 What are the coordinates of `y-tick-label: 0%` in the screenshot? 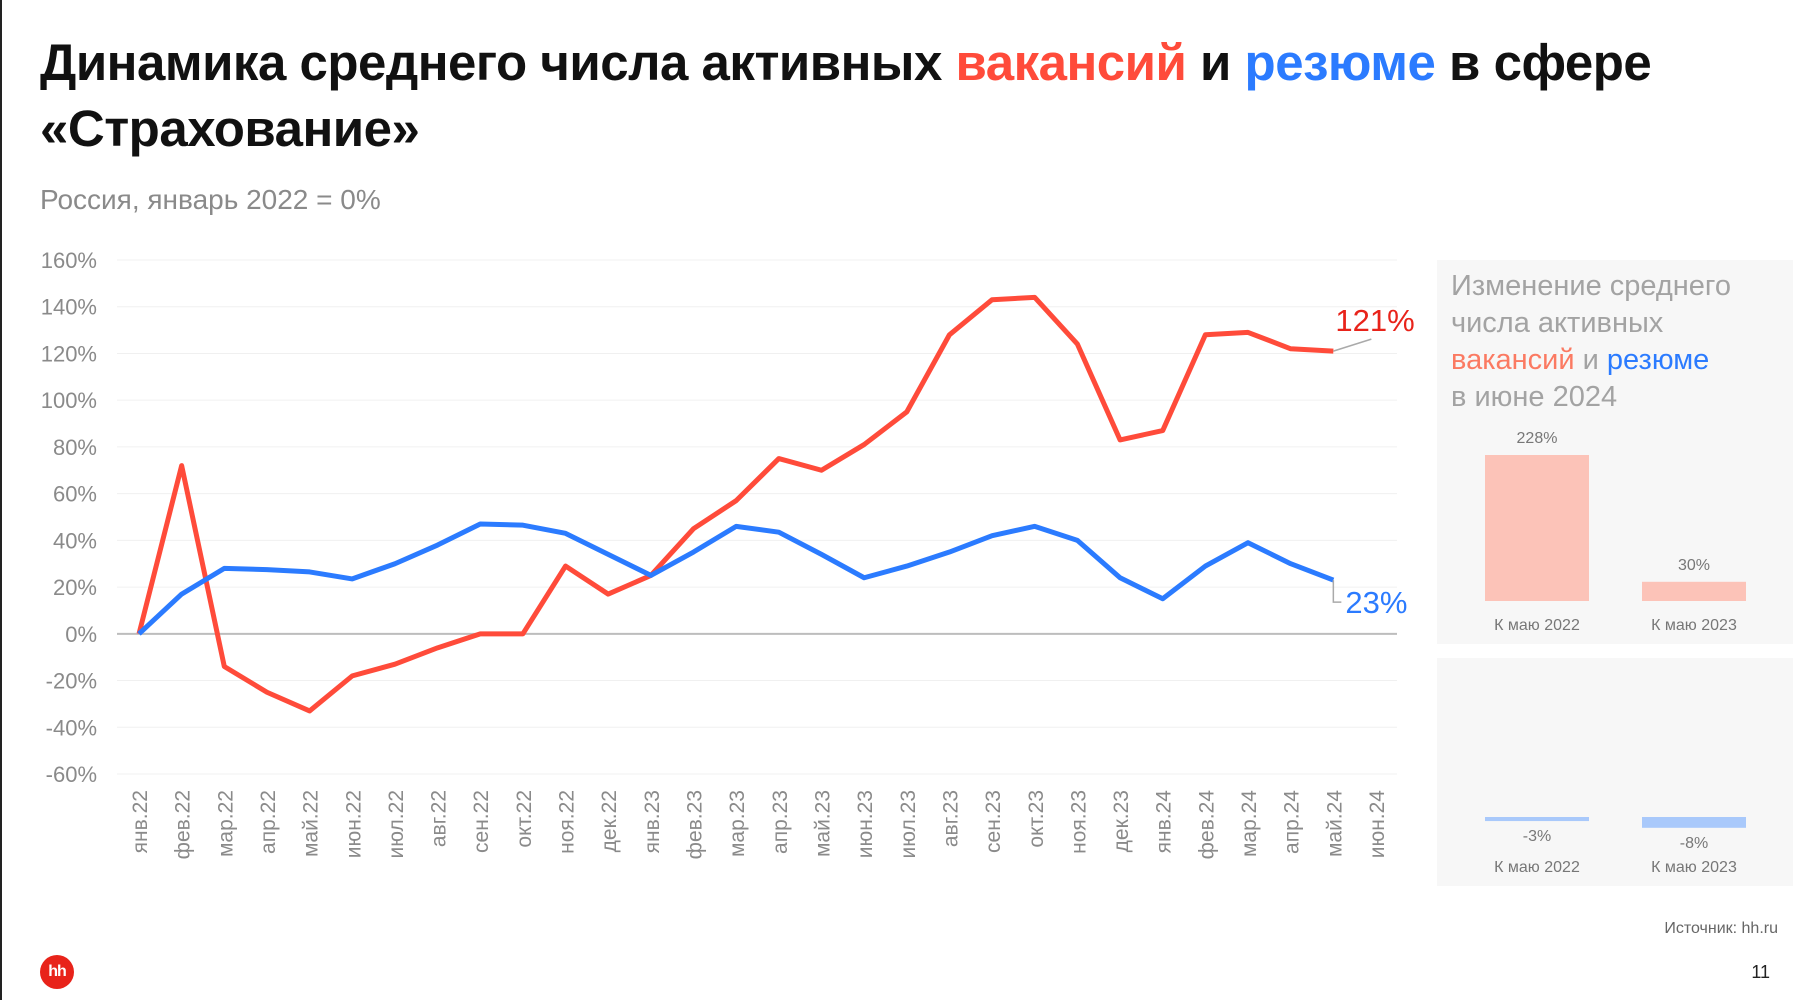 It's located at (81, 634).